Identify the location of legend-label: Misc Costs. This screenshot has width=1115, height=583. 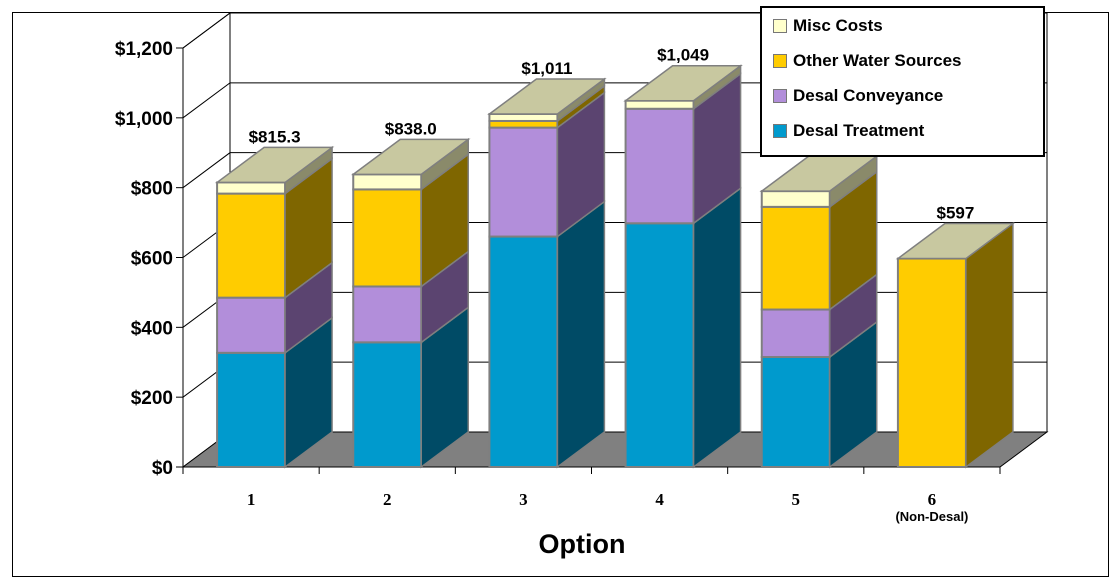
(838, 25).